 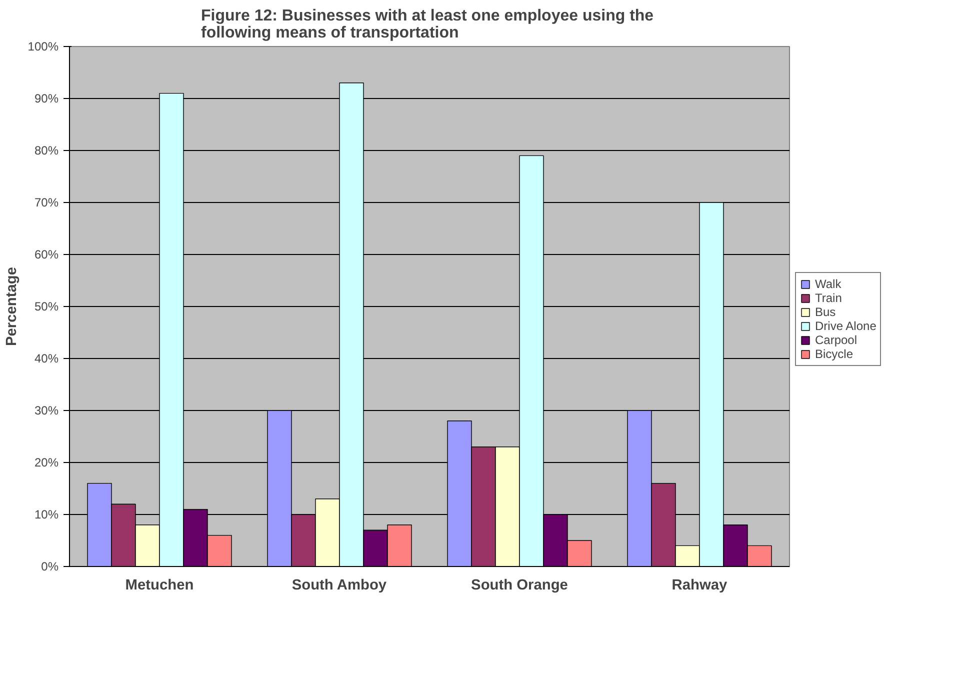 What do you see at coordinates (834, 354) in the screenshot?
I see `legend-label: Bicycle` at bounding box center [834, 354].